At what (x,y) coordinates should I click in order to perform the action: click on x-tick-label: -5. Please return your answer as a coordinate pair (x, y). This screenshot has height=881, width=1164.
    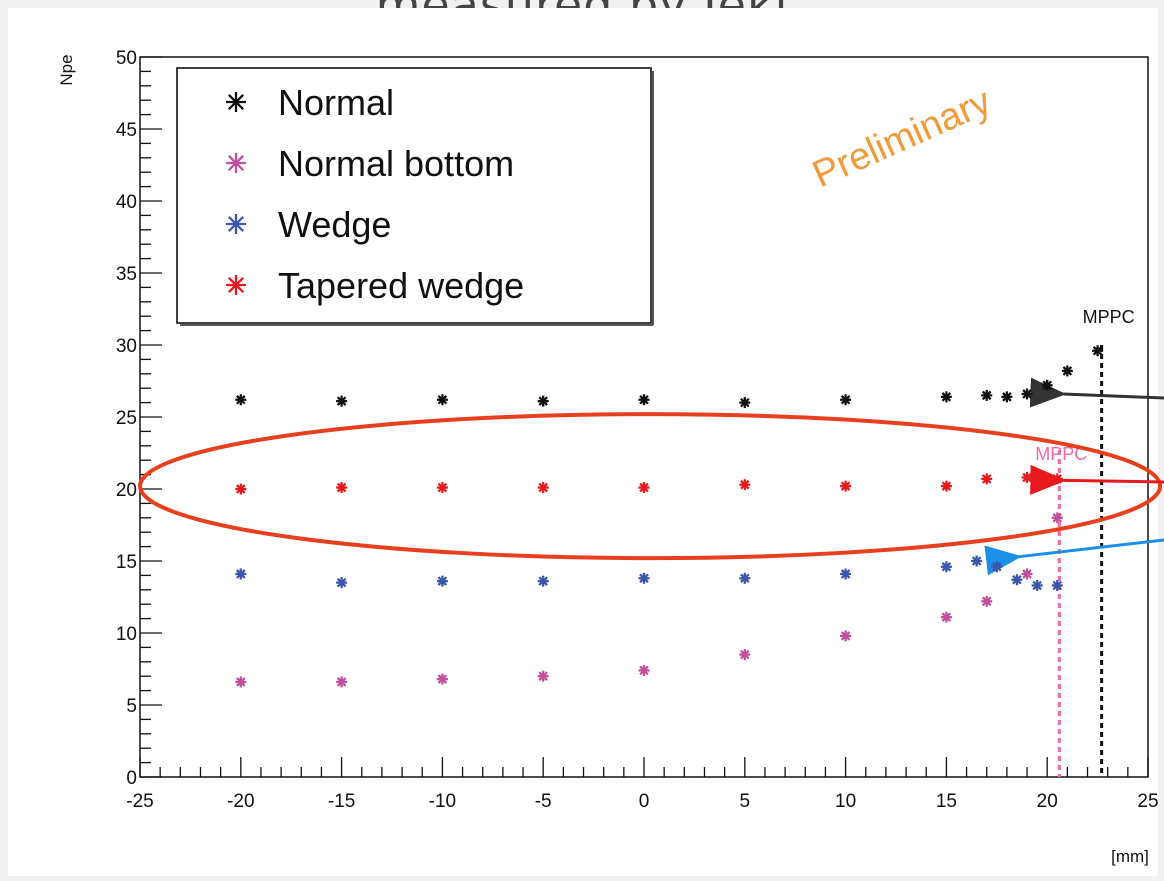
    Looking at the image, I should click on (543, 801).